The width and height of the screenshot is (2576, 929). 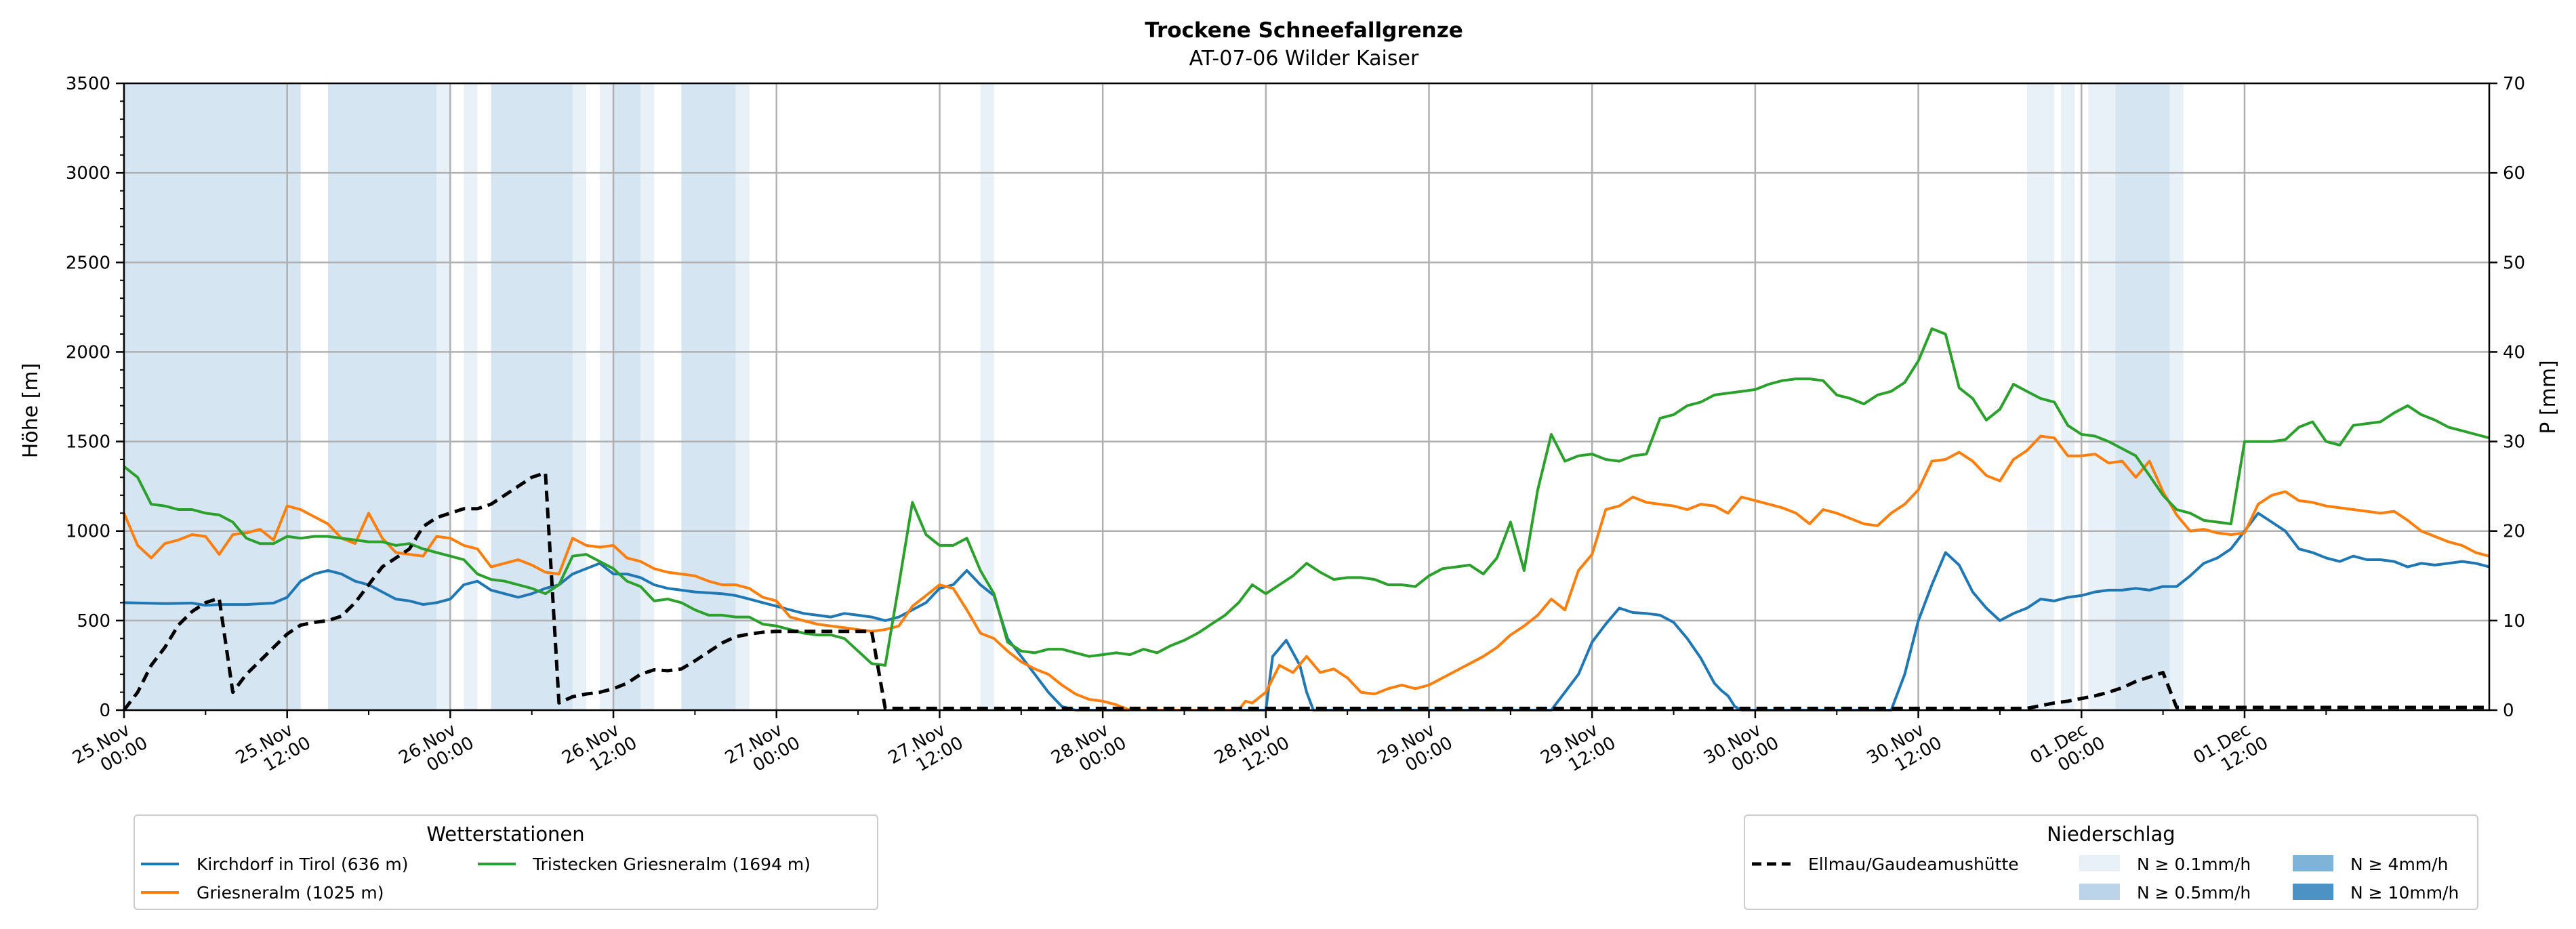 I want to click on y2-tick-label-5: 50, so click(x=2514, y=263).